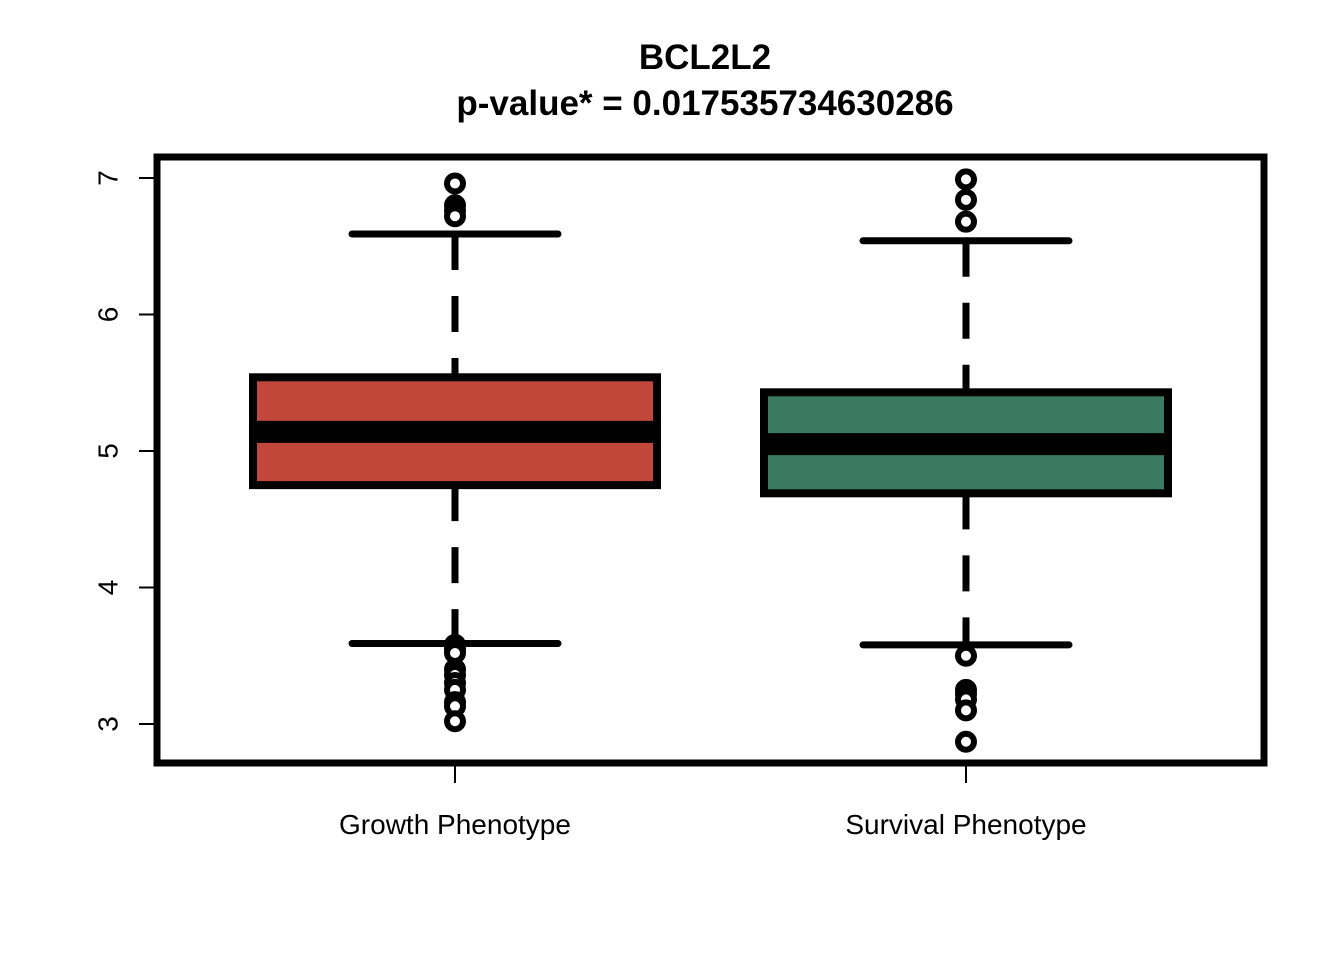  Describe the element at coordinates (107, 724) in the screenshot. I see `y-tick-label: 3` at that location.